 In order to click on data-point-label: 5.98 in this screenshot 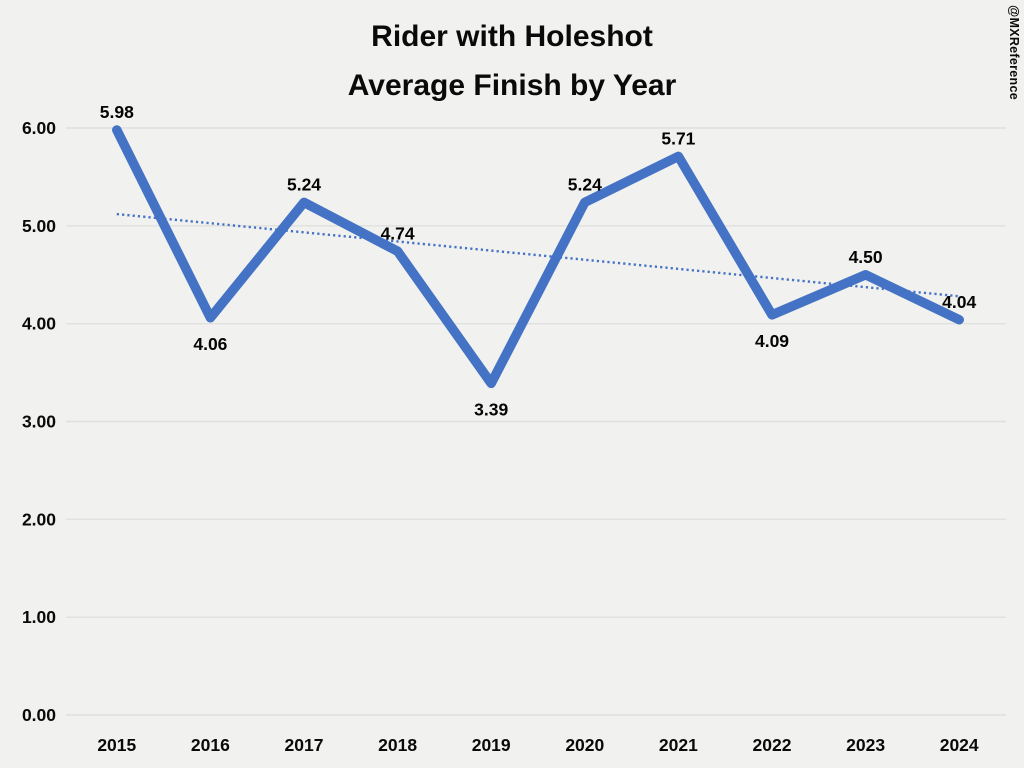, I will do `click(117, 112)`.